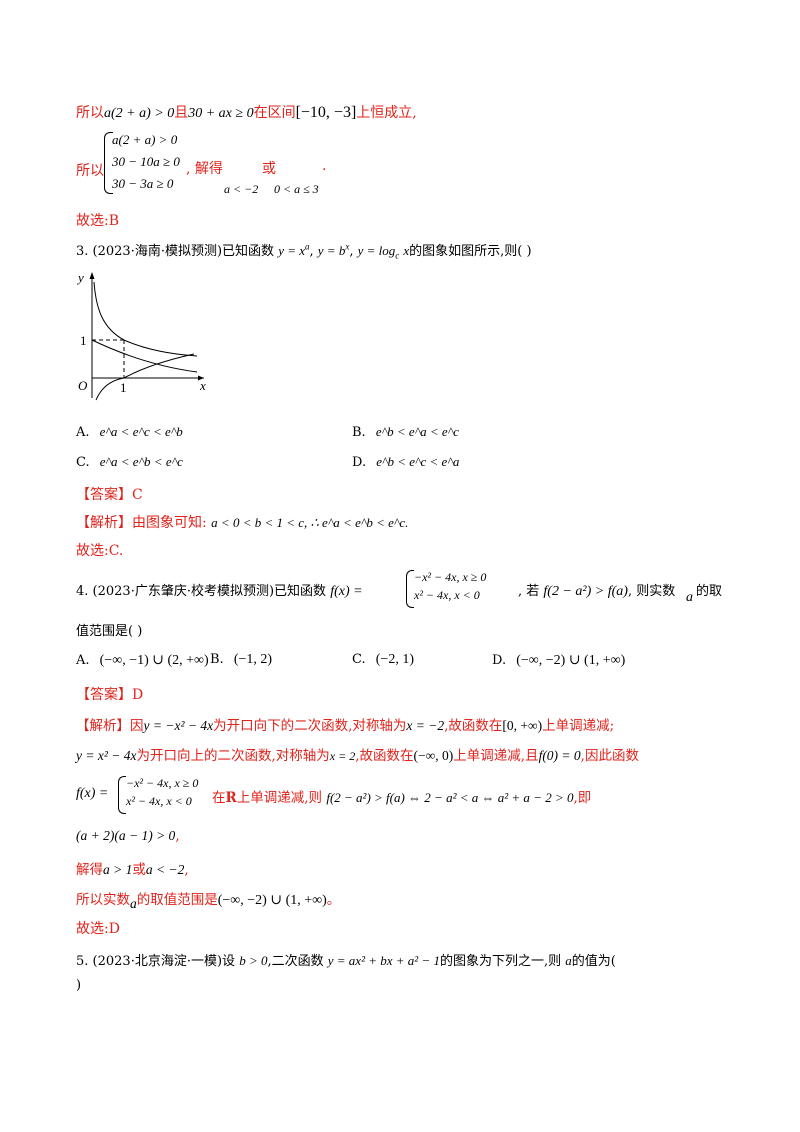 The height and width of the screenshot is (1132, 800). I want to click on curve-log, so click(145, 377).